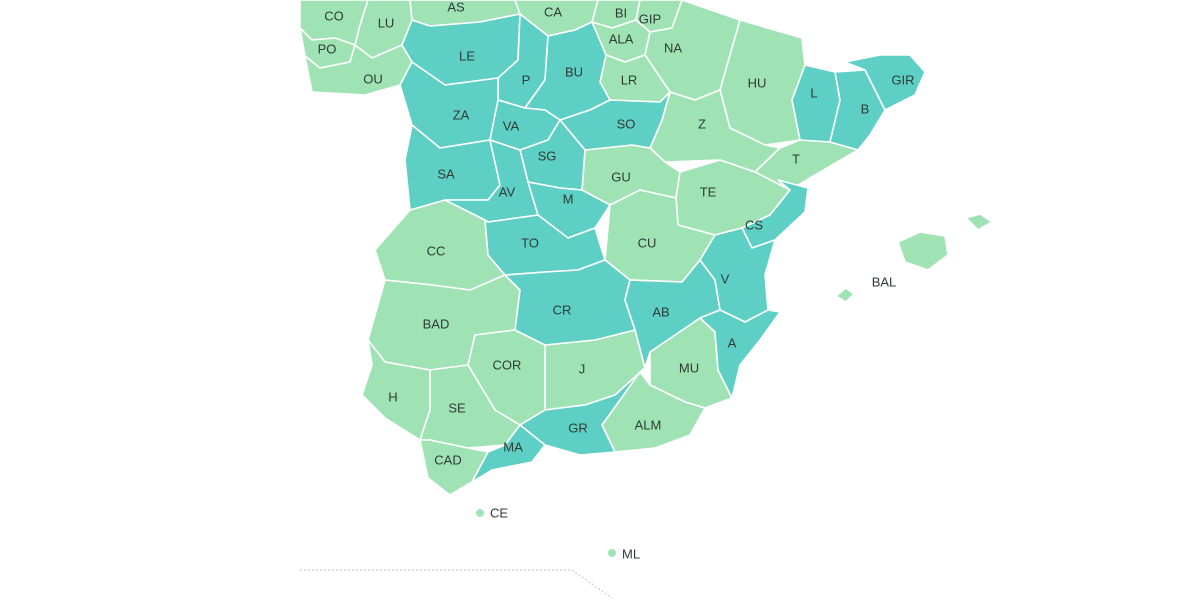 The width and height of the screenshot is (1199, 600). Describe the element at coordinates (740, 354) in the screenshot. I see `province-a` at that location.